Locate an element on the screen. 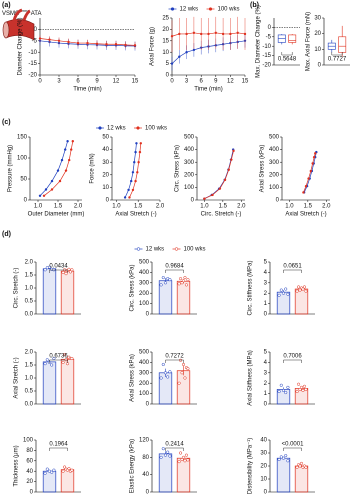 Image resolution: width=356 pixels, height=500 pixels. x-tick-label: 3 is located at coordinates (187, 82).